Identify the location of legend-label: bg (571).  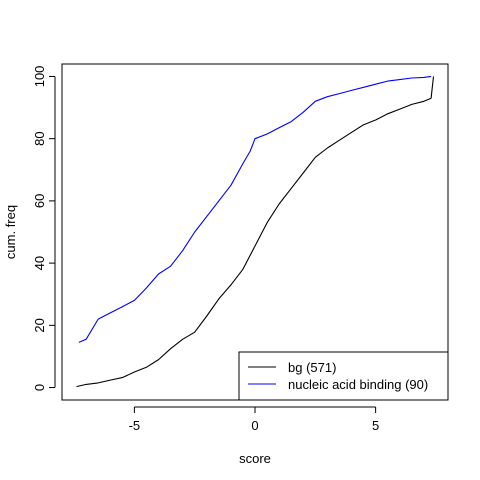
(312, 367).